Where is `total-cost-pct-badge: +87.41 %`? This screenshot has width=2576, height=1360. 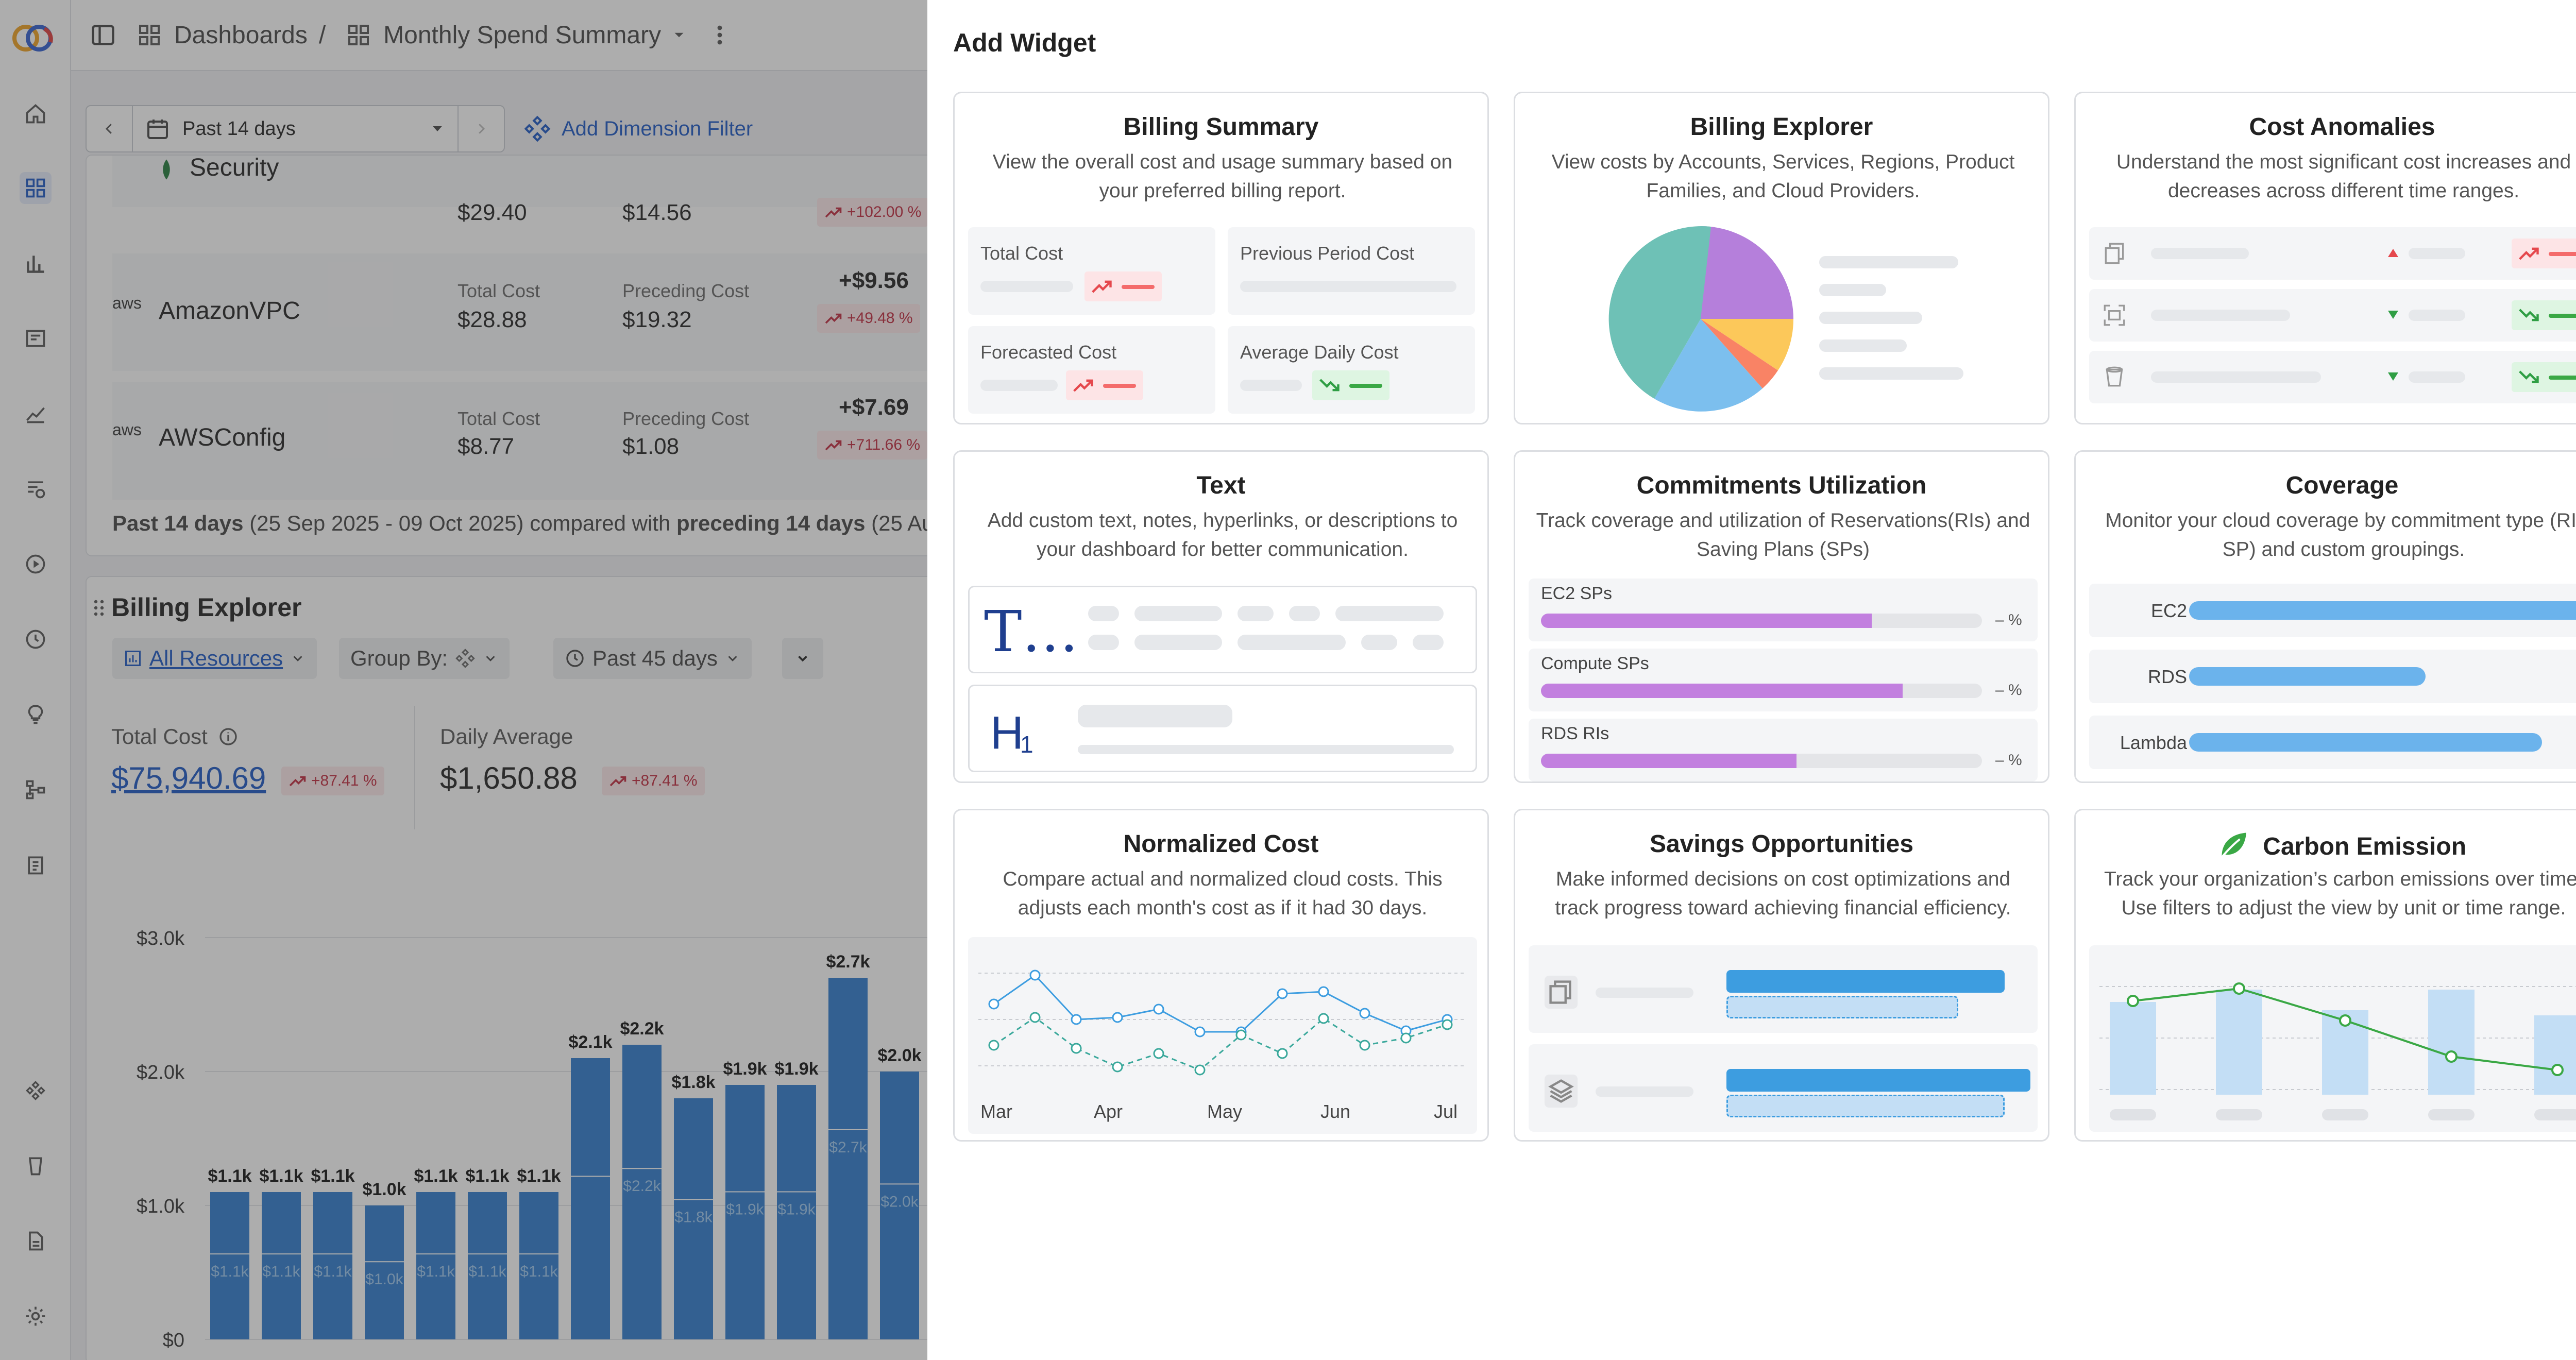 total-cost-pct-badge: +87.41 % is located at coordinates (332, 781).